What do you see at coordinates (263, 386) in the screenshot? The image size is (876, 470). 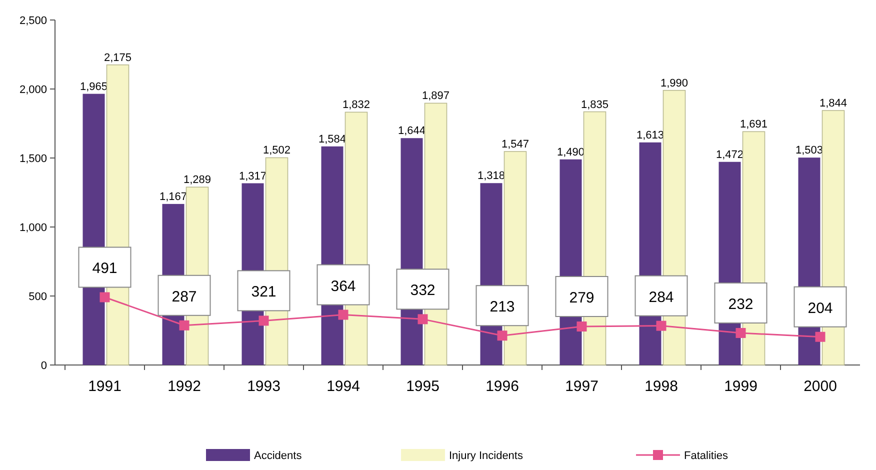 I see `x-tick-label: 1993` at bounding box center [263, 386].